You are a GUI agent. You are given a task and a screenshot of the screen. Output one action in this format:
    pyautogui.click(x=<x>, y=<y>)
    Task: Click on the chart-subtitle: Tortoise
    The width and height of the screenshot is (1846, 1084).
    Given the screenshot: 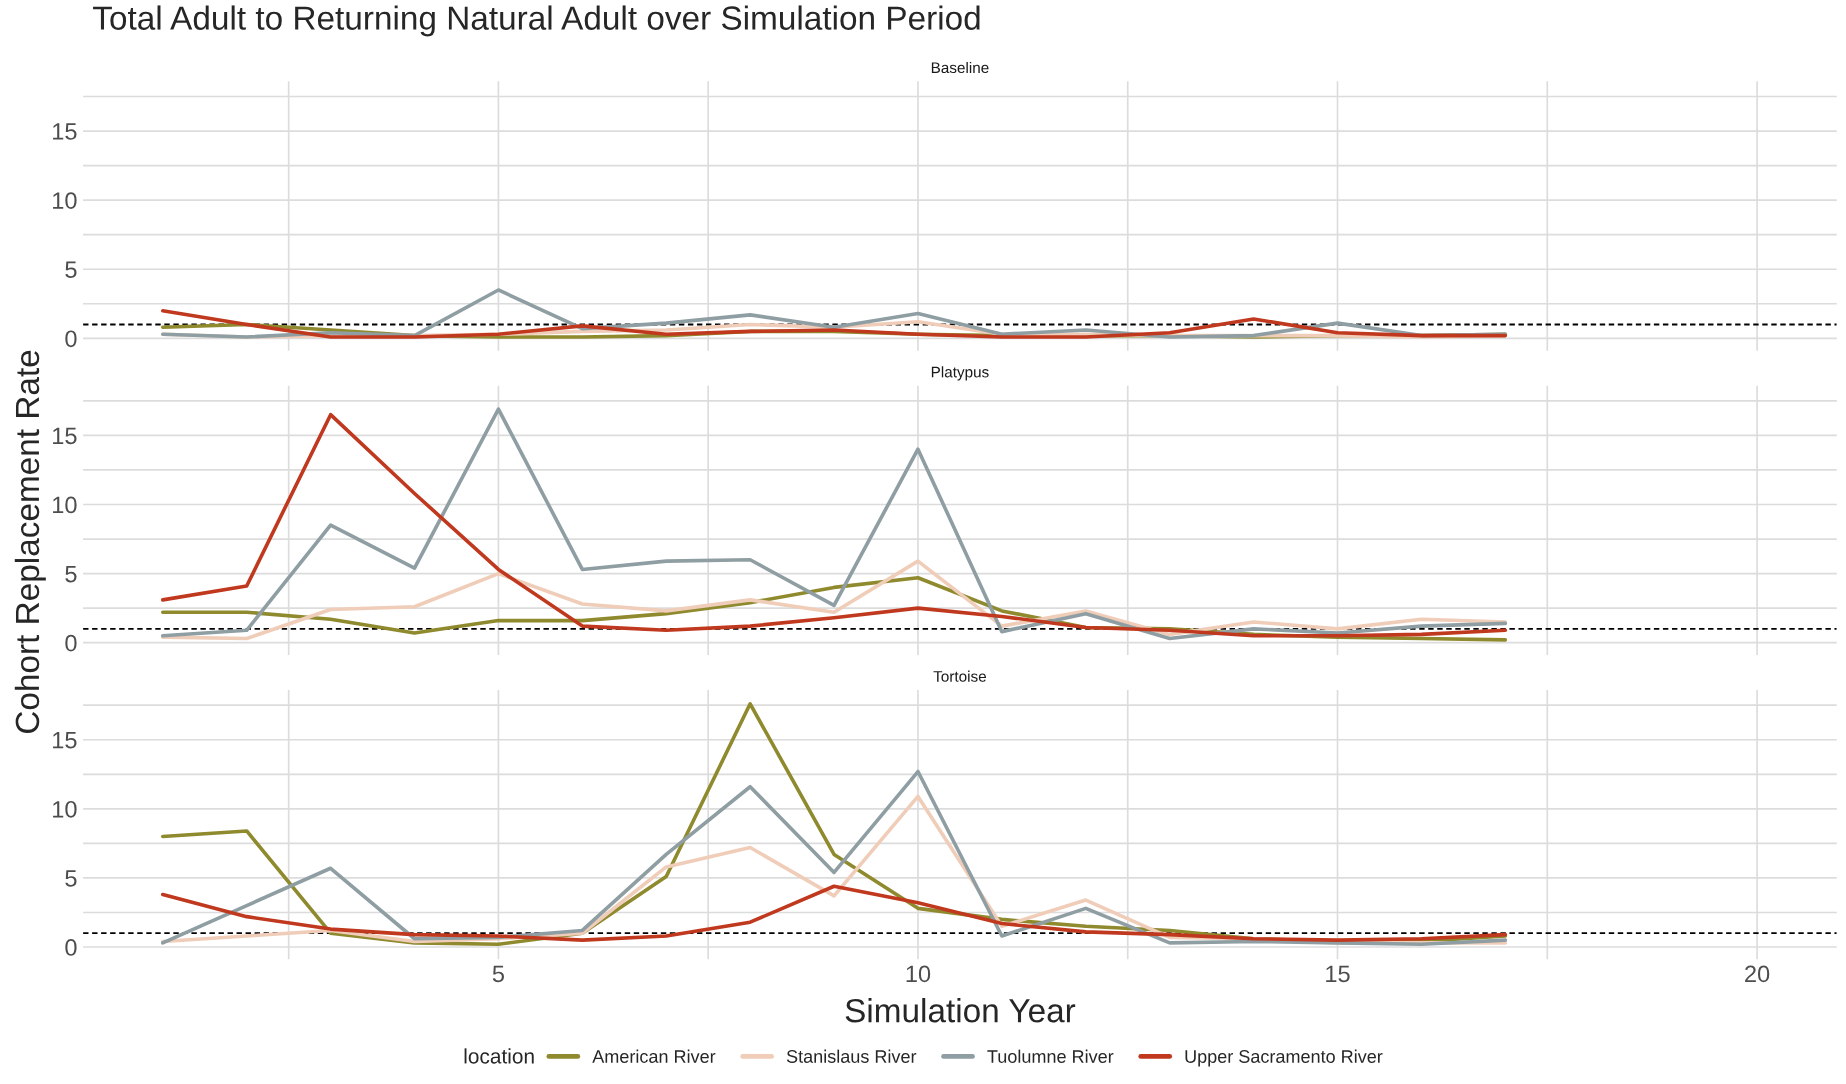 What is the action you would take?
    pyautogui.click(x=959, y=676)
    